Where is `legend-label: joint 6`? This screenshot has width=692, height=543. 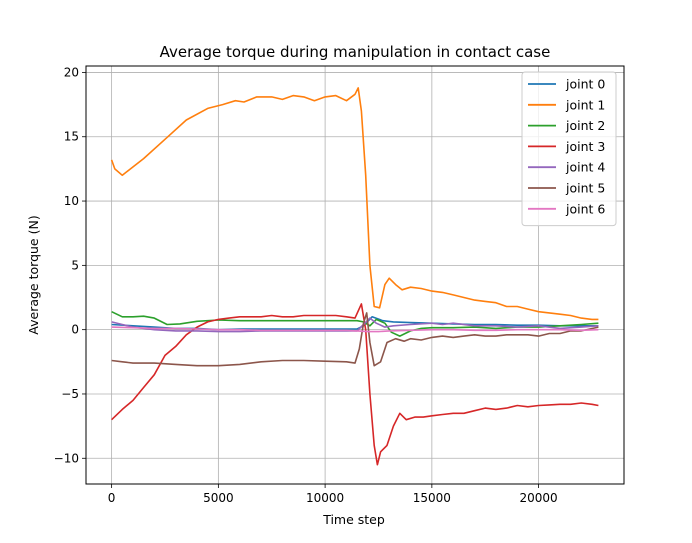
legend-label: joint 6 is located at coordinates (585, 208).